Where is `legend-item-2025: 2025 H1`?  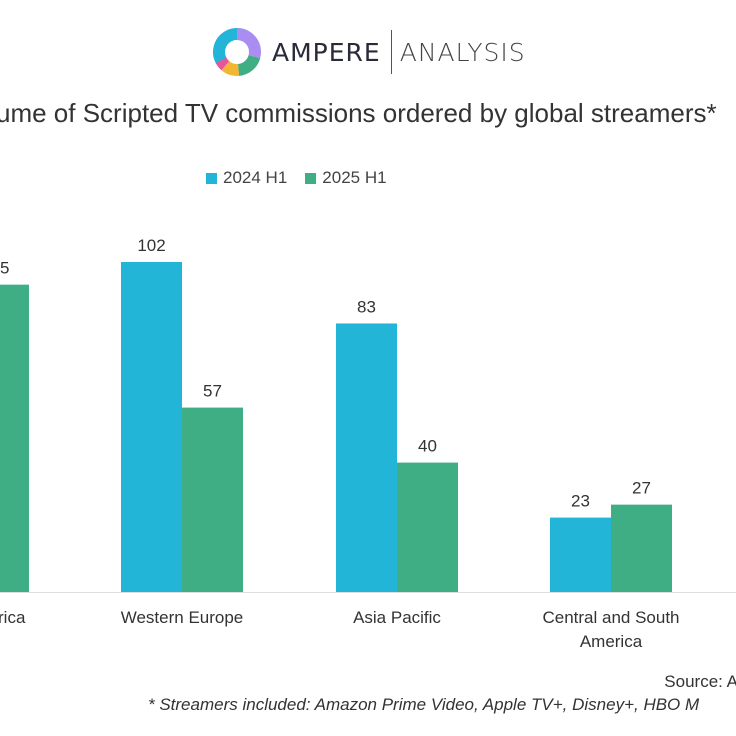 legend-item-2025: 2025 H1 is located at coordinates (346, 178).